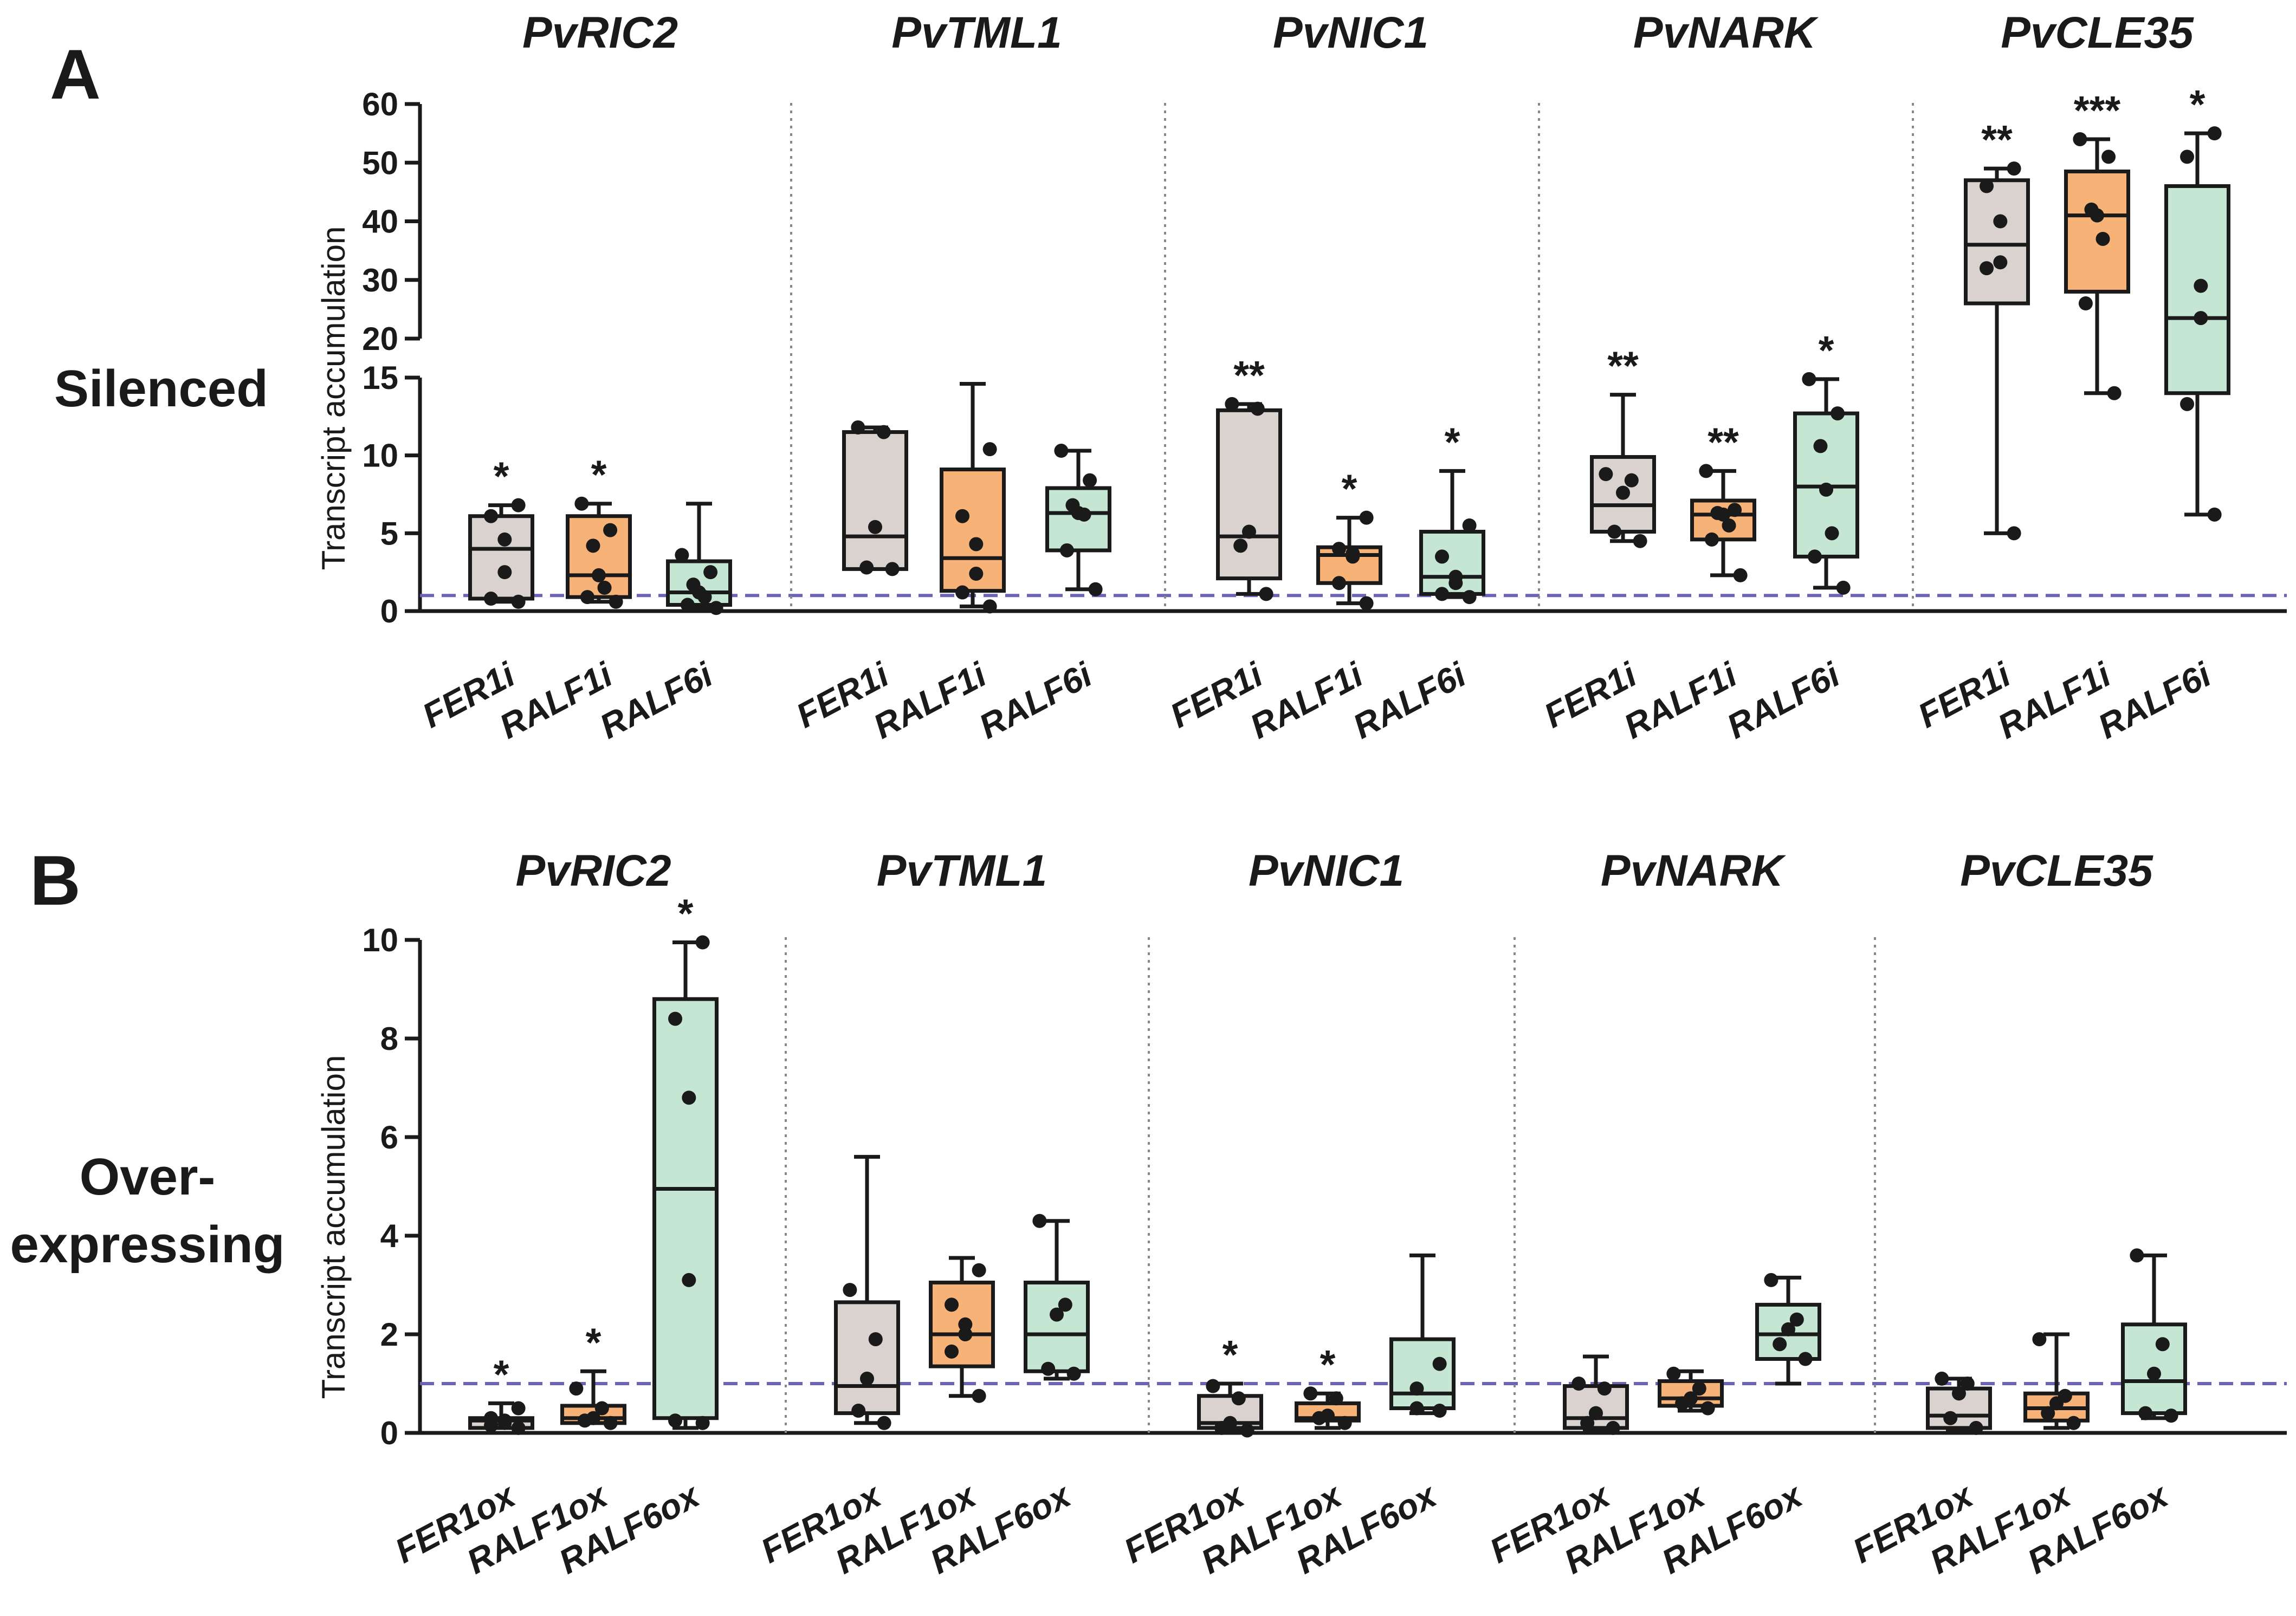 This screenshot has height=1616, width=2296. What do you see at coordinates (380, 456) in the screenshot?
I see `y-tick-label: 10` at bounding box center [380, 456].